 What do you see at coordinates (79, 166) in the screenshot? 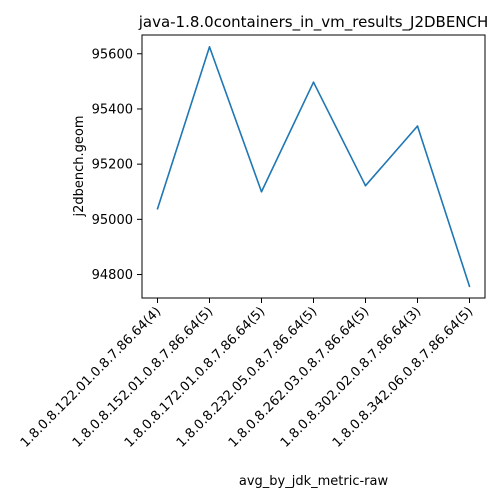
I see `y-axis-label: j2dbench.geom` at bounding box center [79, 166].